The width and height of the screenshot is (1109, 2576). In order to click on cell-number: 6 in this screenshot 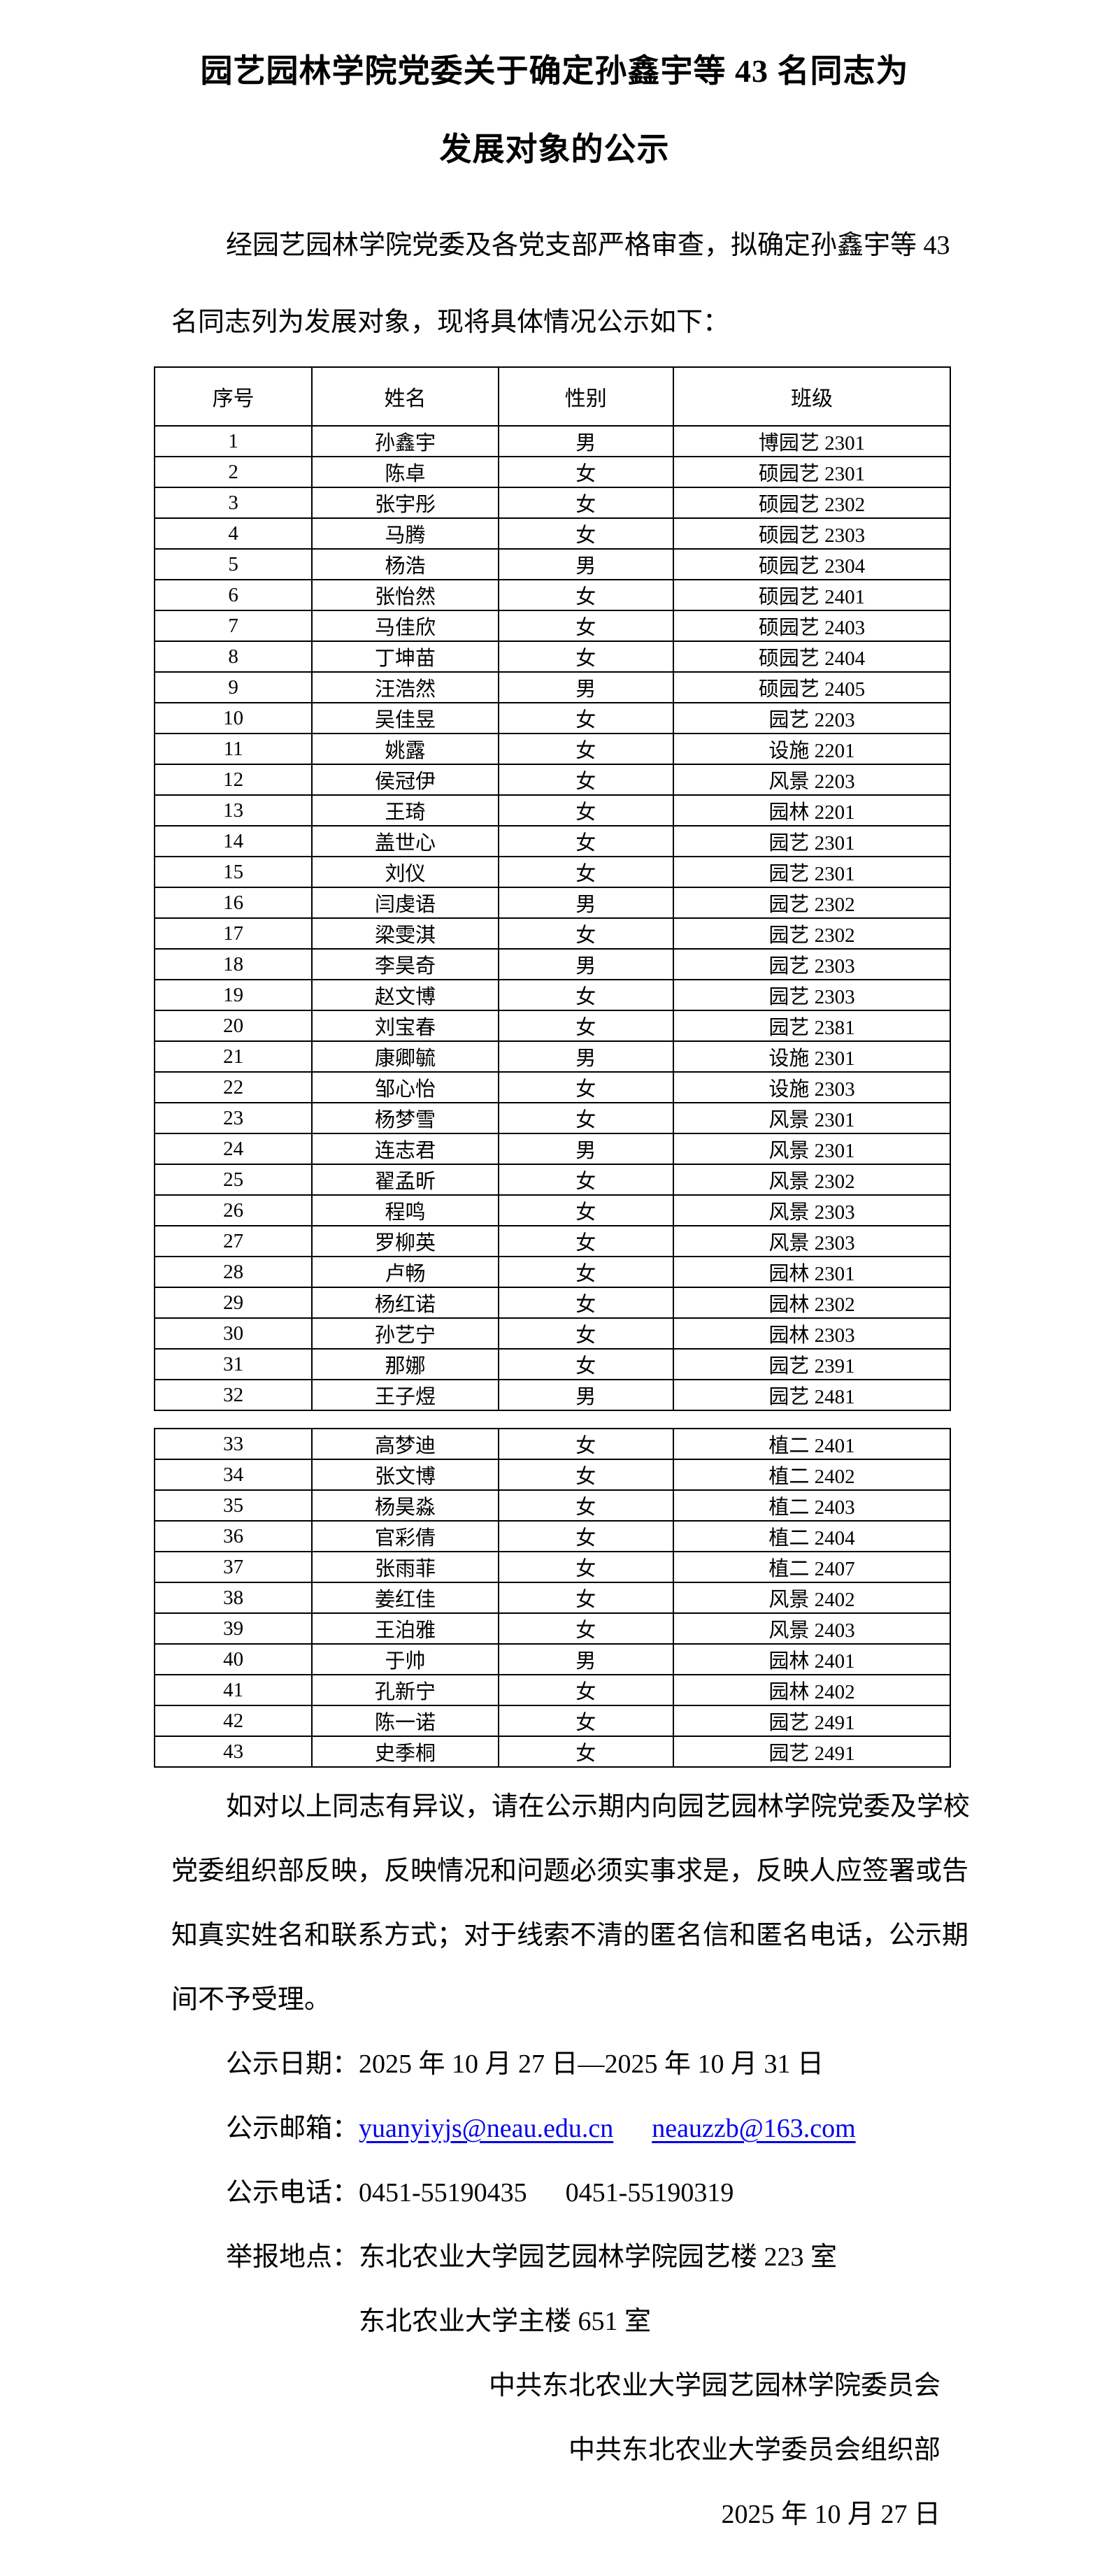, I will do `click(233, 595)`.